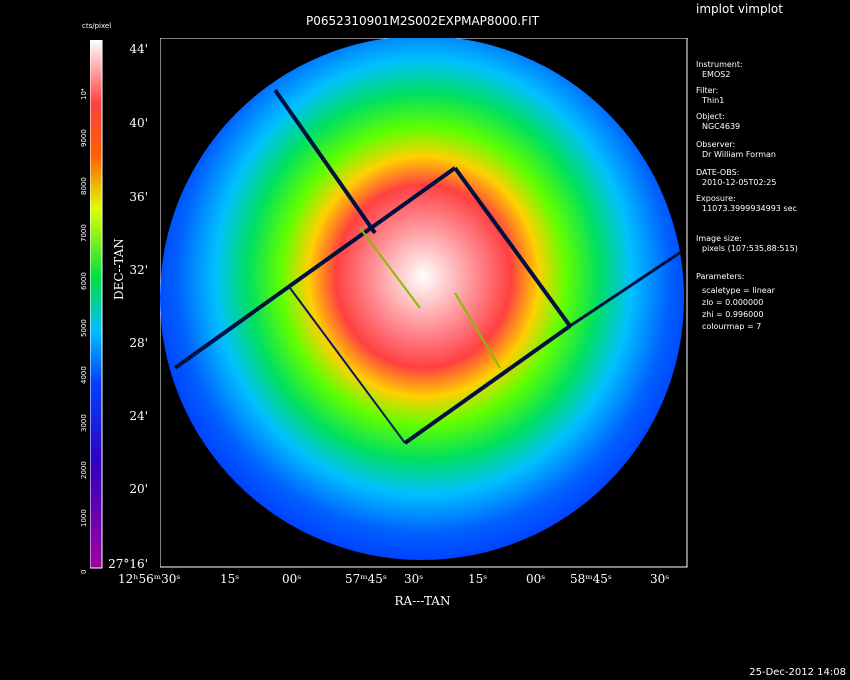 The height and width of the screenshot is (680, 850). What do you see at coordinates (138, 416) in the screenshot?
I see `y-tick-label: 24'` at bounding box center [138, 416].